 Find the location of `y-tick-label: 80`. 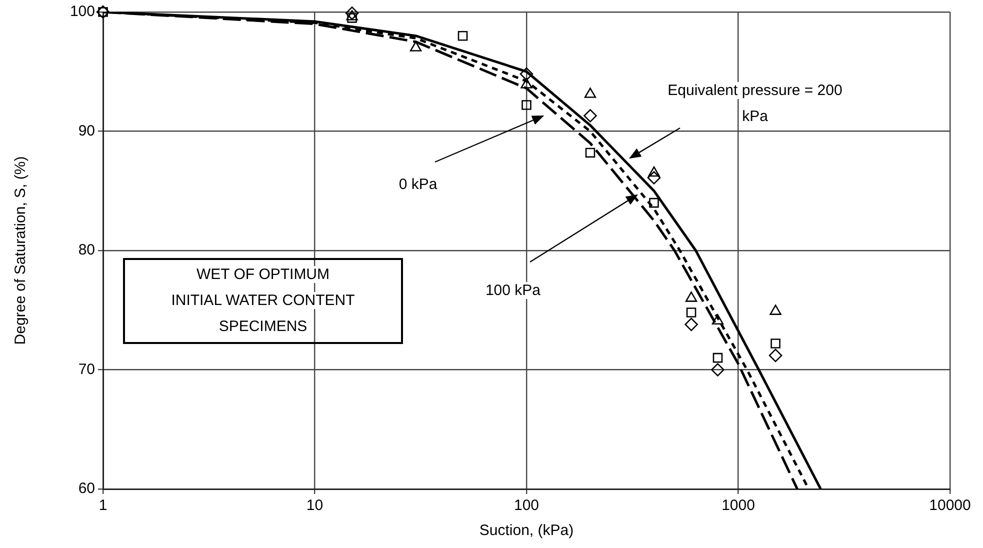

y-tick-label: 80 is located at coordinates (86, 250).